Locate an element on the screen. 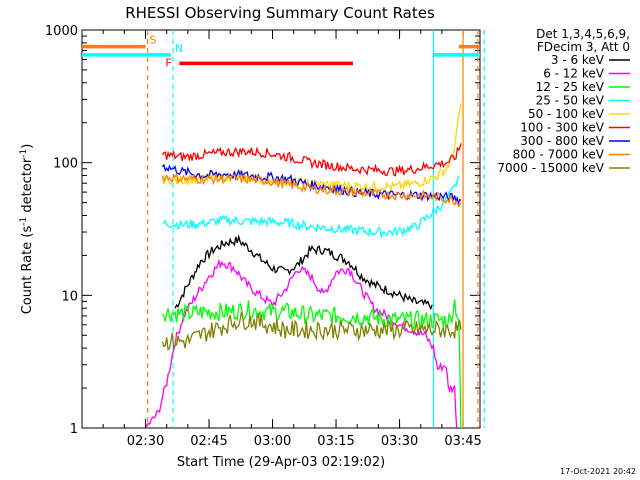 Image resolution: width=640 pixels, height=480 pixels. y-label-part-3: ) is located at coordinates (27, 146).